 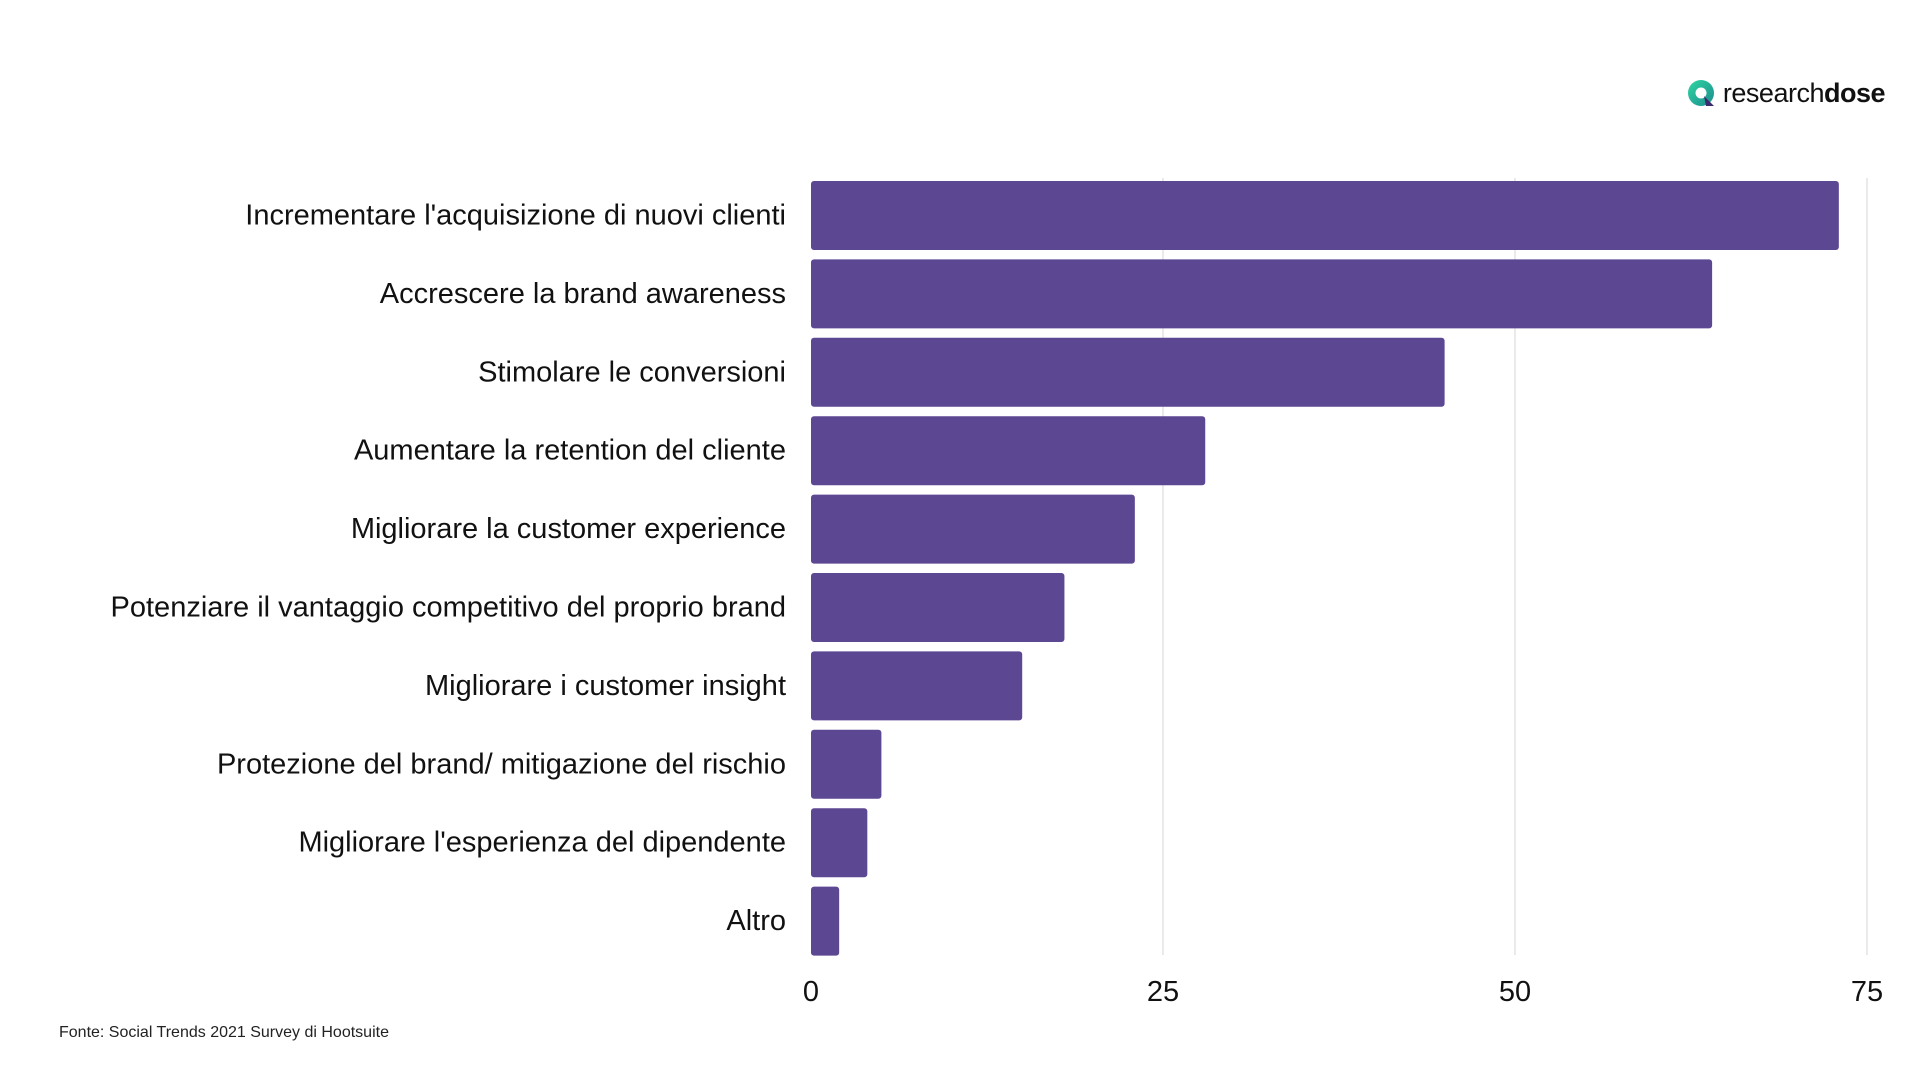 I want to click on category-label: Stimolare le conversioni, so click(x=632, y=372).